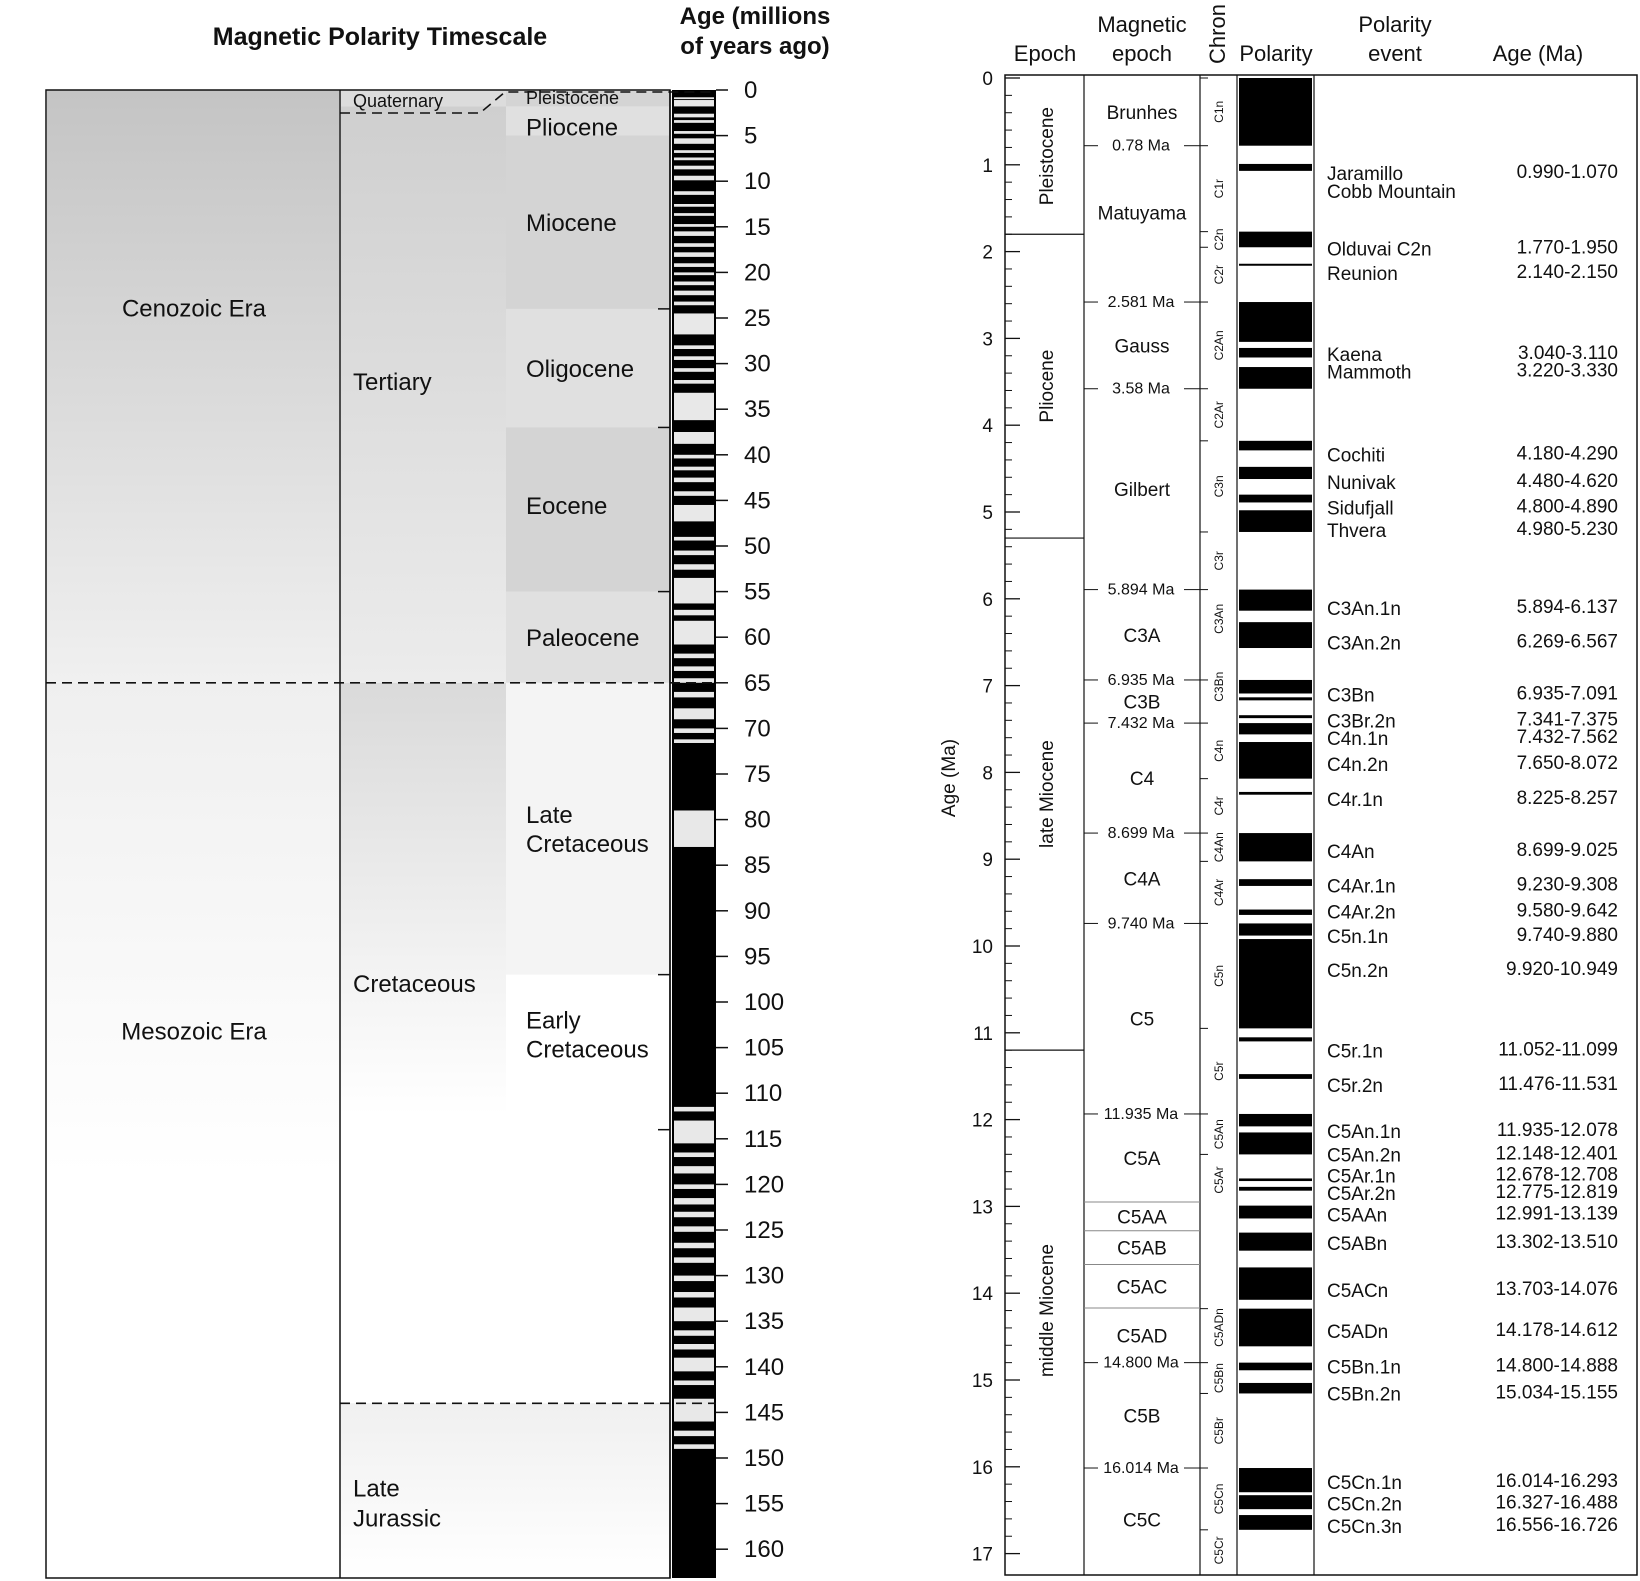 This screenshot has height=1581, width=1640. What do you see at coordinates (1142, 1159) in the screenshot?
I see `magnetic-epoch-label-c5a: C5A` at bounding box center [1142, 1159].